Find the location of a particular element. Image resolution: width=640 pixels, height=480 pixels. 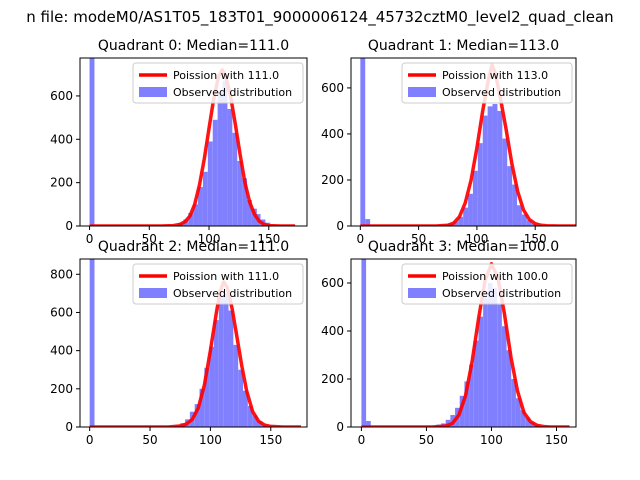

quadrant-2-title: Quadrant 2: Median=111.0 is located at coordinates (193, 247).